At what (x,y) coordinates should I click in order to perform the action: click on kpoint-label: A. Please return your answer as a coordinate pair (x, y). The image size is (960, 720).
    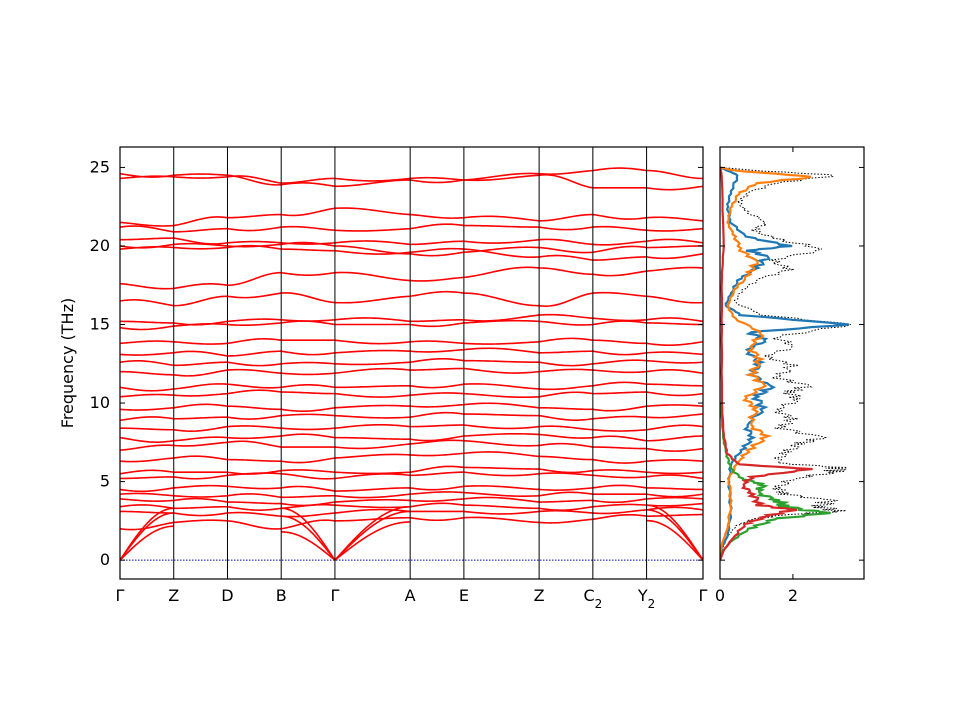
    Looking at the image, I should click on (410, 595).